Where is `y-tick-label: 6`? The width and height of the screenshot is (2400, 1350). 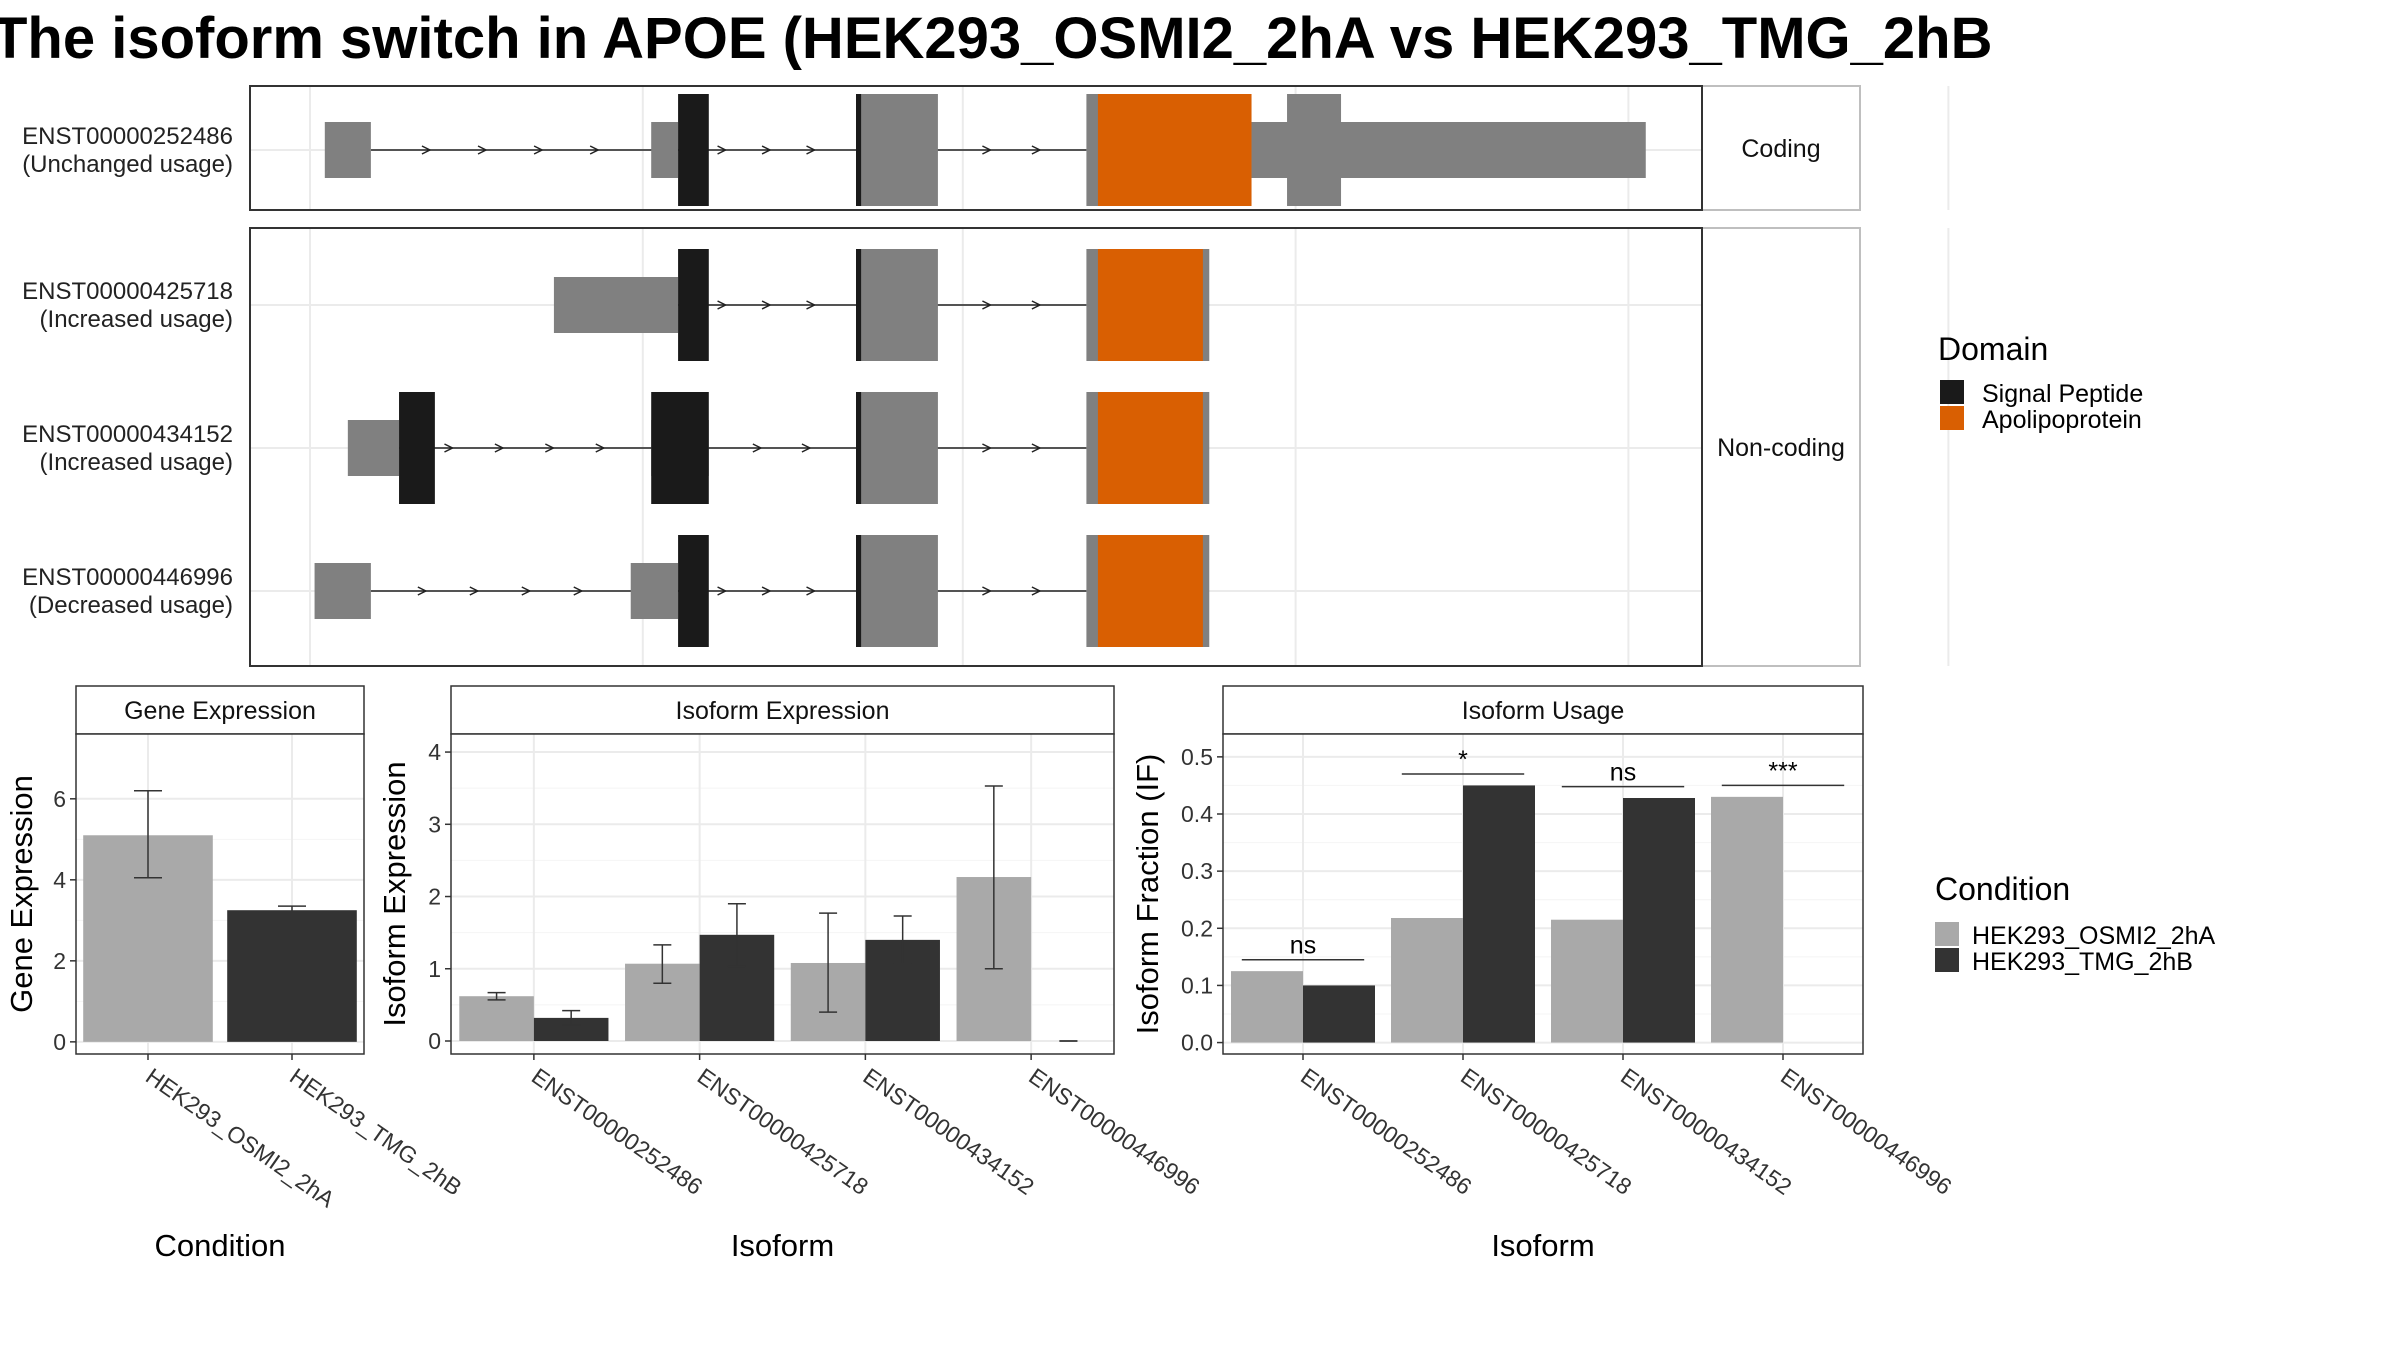 y-tick-label: 6 is located at coordinates (59, 799).